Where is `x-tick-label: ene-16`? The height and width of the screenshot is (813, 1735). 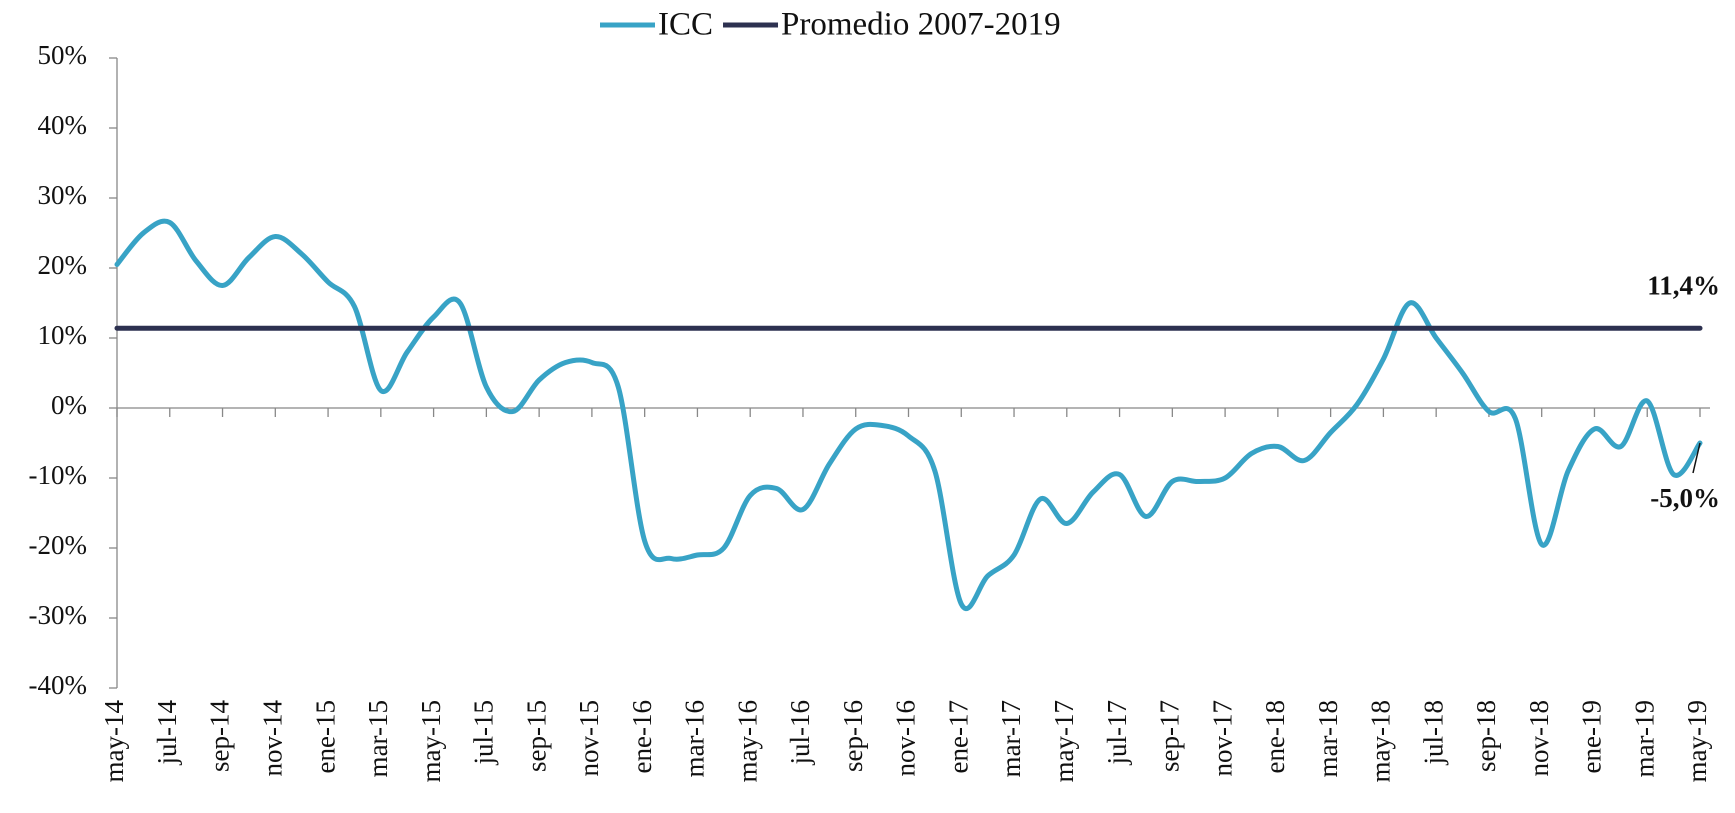 x-tick-label: ene-16 is located at coordinates (642, 736).